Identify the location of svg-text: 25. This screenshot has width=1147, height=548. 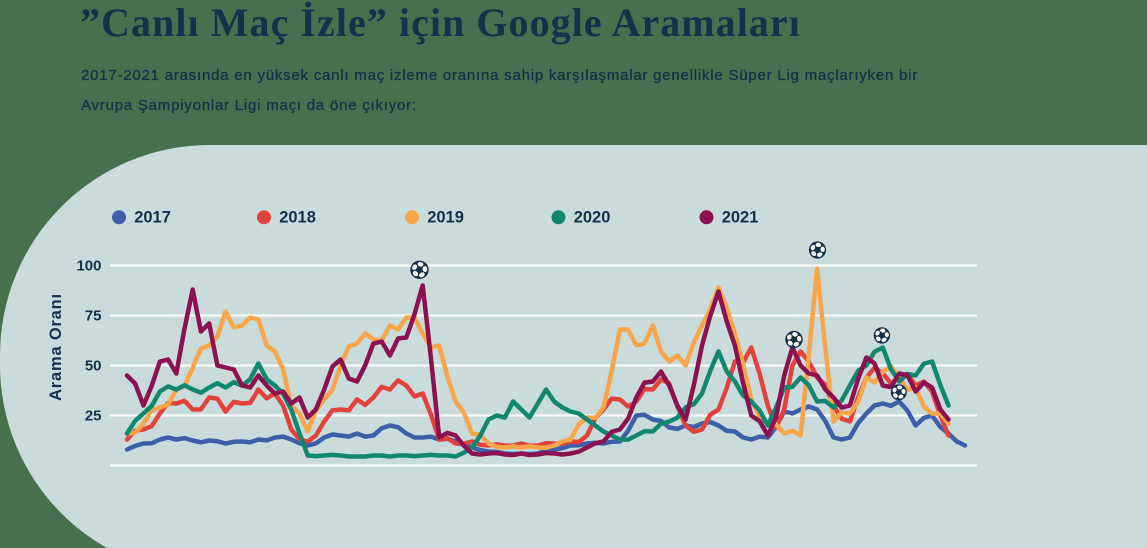
(93, 416).